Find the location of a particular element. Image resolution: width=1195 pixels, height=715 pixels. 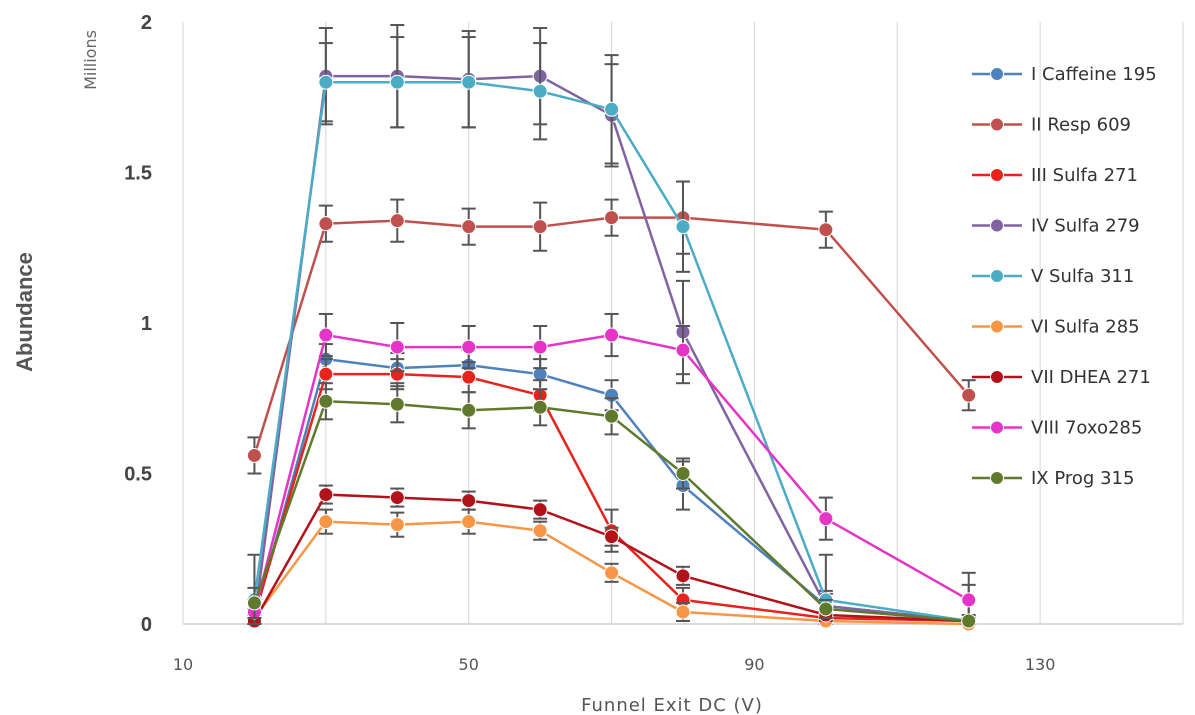

legend-item-vi-sulfa-285: VI Sulfa 285 is located at coordinates (1056, 327).